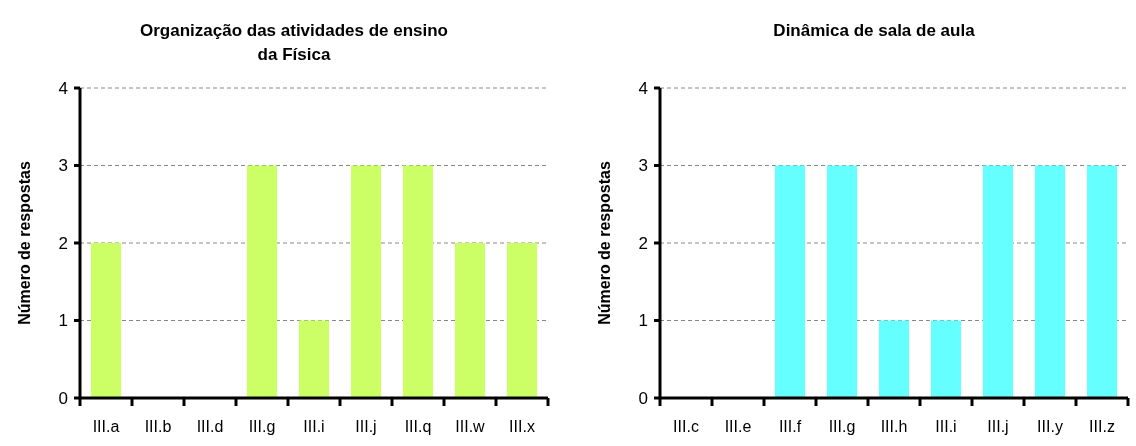  What do you see at coordinates (894, 426) in the screenshot?
I see `x-tick-label: III.h` at bounding box center [894, 426].